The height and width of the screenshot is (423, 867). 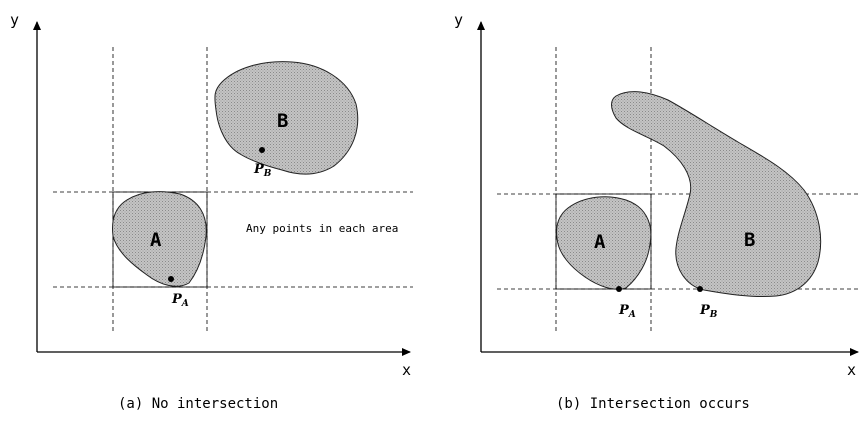 What do you see at coordinates (653, 404) in the screenshot?
I see `caption-b: (b) Intersection occurs` at bounding box center [653, 404].